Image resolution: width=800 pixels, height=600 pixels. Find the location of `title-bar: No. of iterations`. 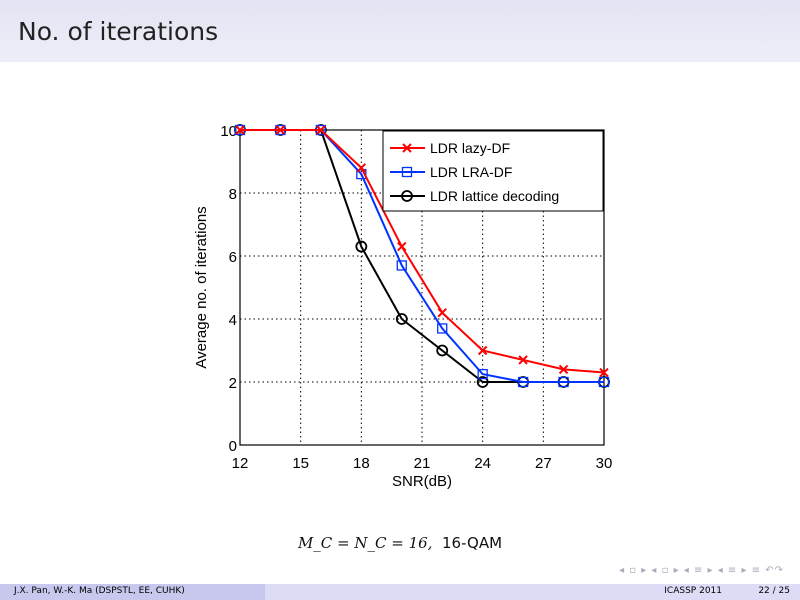

title-bar: No. of iterations is located at coordinates (400, 31).